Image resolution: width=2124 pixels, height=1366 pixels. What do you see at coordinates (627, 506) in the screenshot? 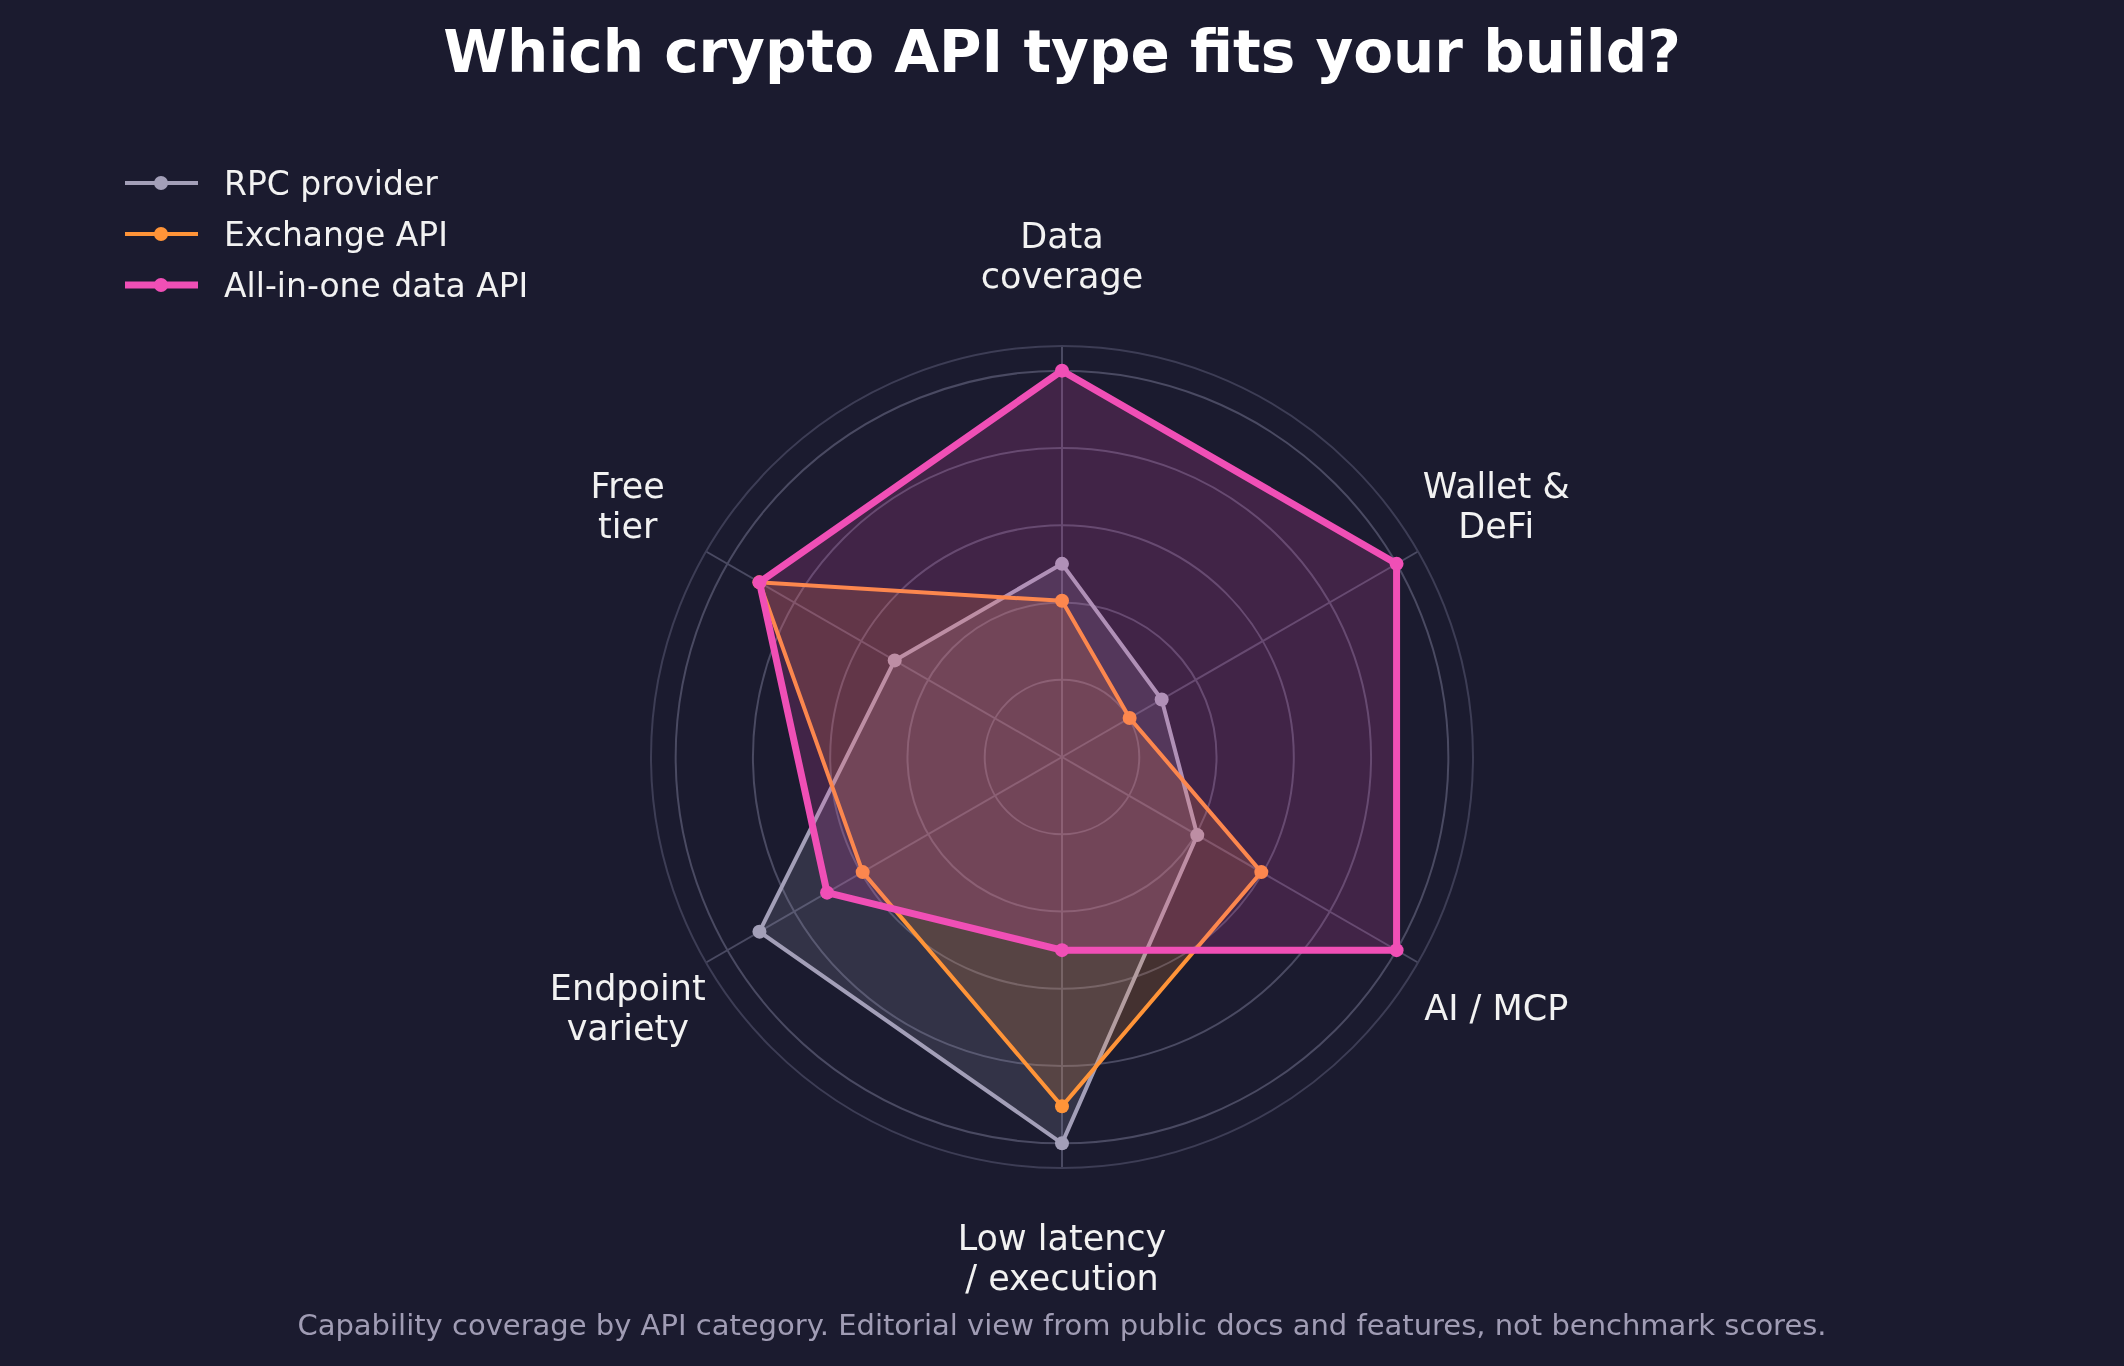
I see `spoke-label: Free tier` at bounding box center [627, 506].